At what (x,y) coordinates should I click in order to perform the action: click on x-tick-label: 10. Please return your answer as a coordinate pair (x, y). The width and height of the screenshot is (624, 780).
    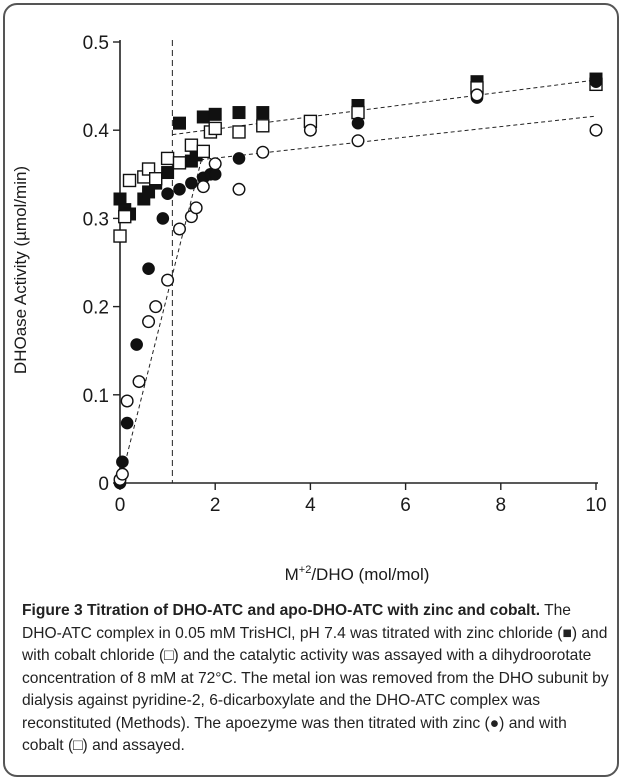
    Looking at the image, I should click on (595, 505).